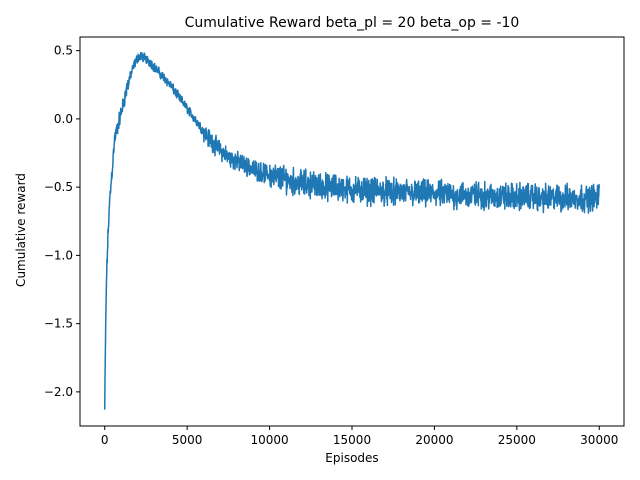  I want to click on y-tick-label: −2.0, so click(58, 392).